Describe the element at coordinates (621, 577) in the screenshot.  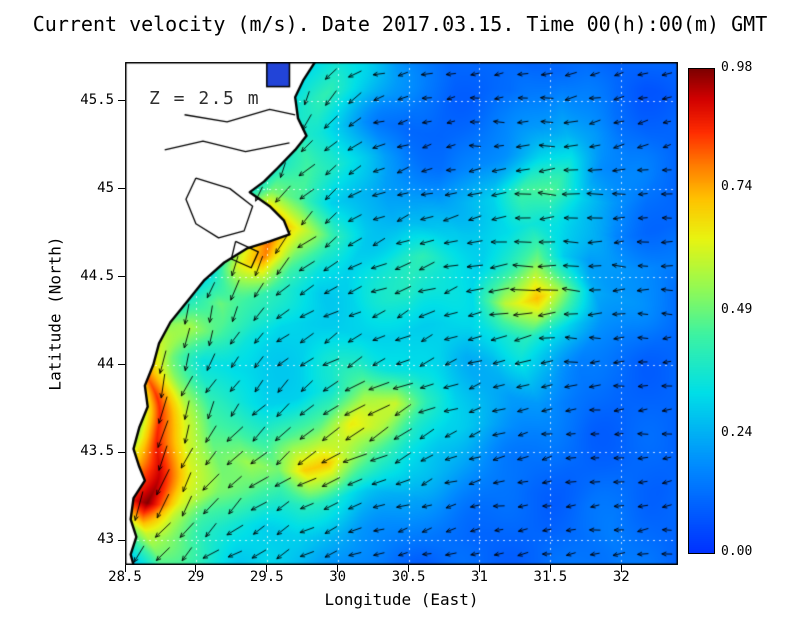
I see `x-tick-label: 32` at that location.